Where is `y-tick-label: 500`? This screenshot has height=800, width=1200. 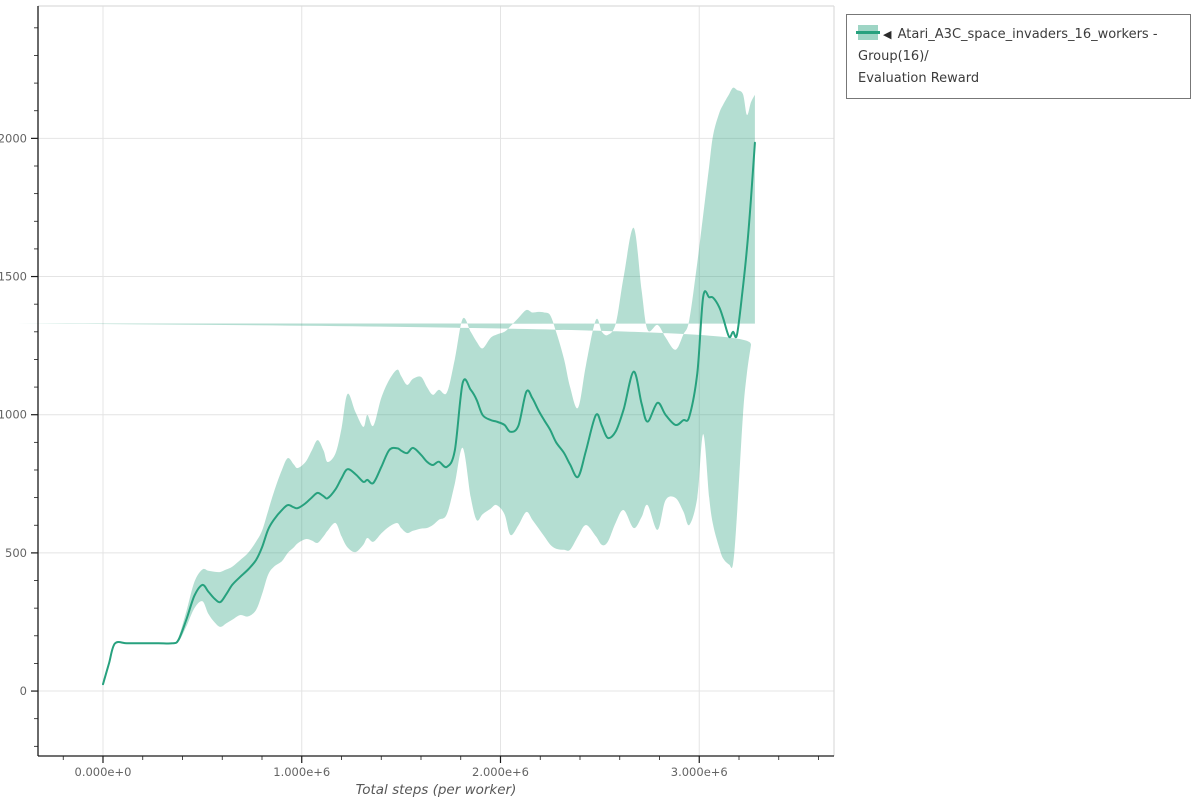 y-tick-label: 500 is located at coordinates (16, 553).